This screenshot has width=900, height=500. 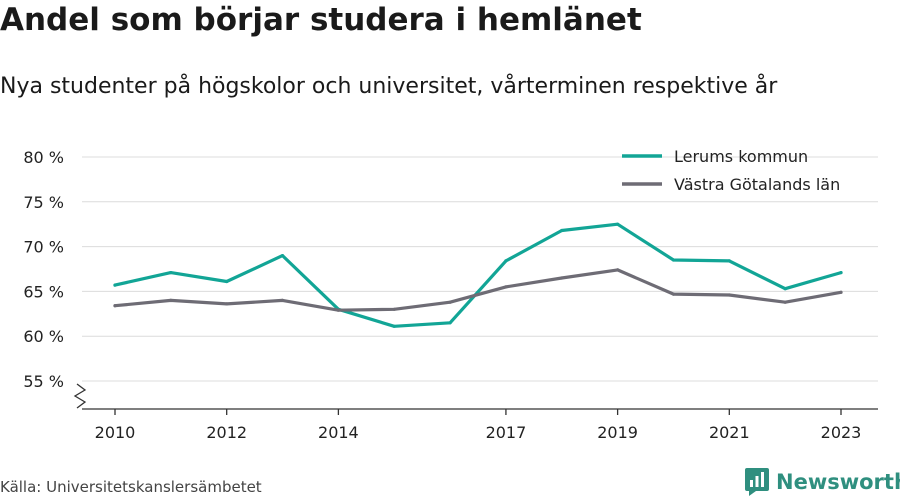 What do you see at coordinates (841, 432) in the screenshot?
I see `x-tick-label: 2023` at bounding box center [841, 432].